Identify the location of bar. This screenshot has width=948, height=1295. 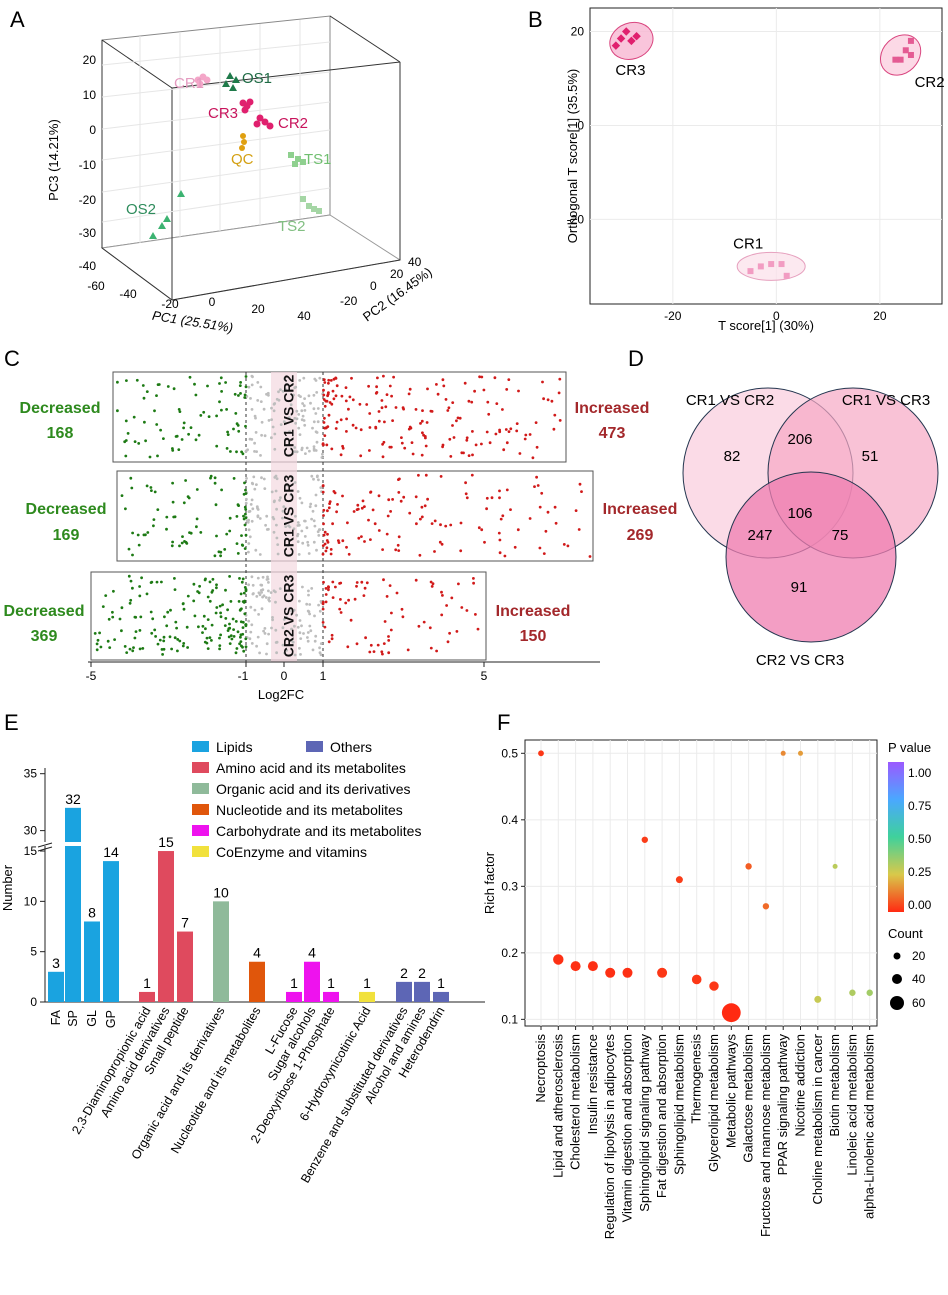
(367, 996).